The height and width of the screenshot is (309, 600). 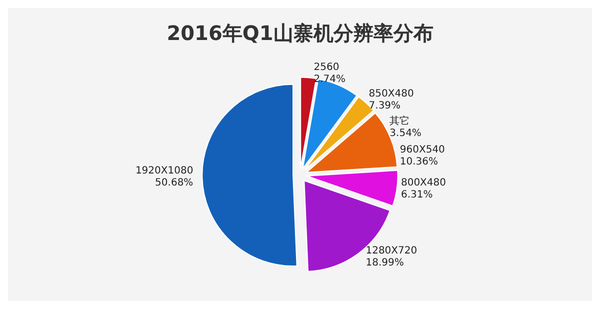 I want to click on slice-label: 800X480, so click(x=423, y=182).